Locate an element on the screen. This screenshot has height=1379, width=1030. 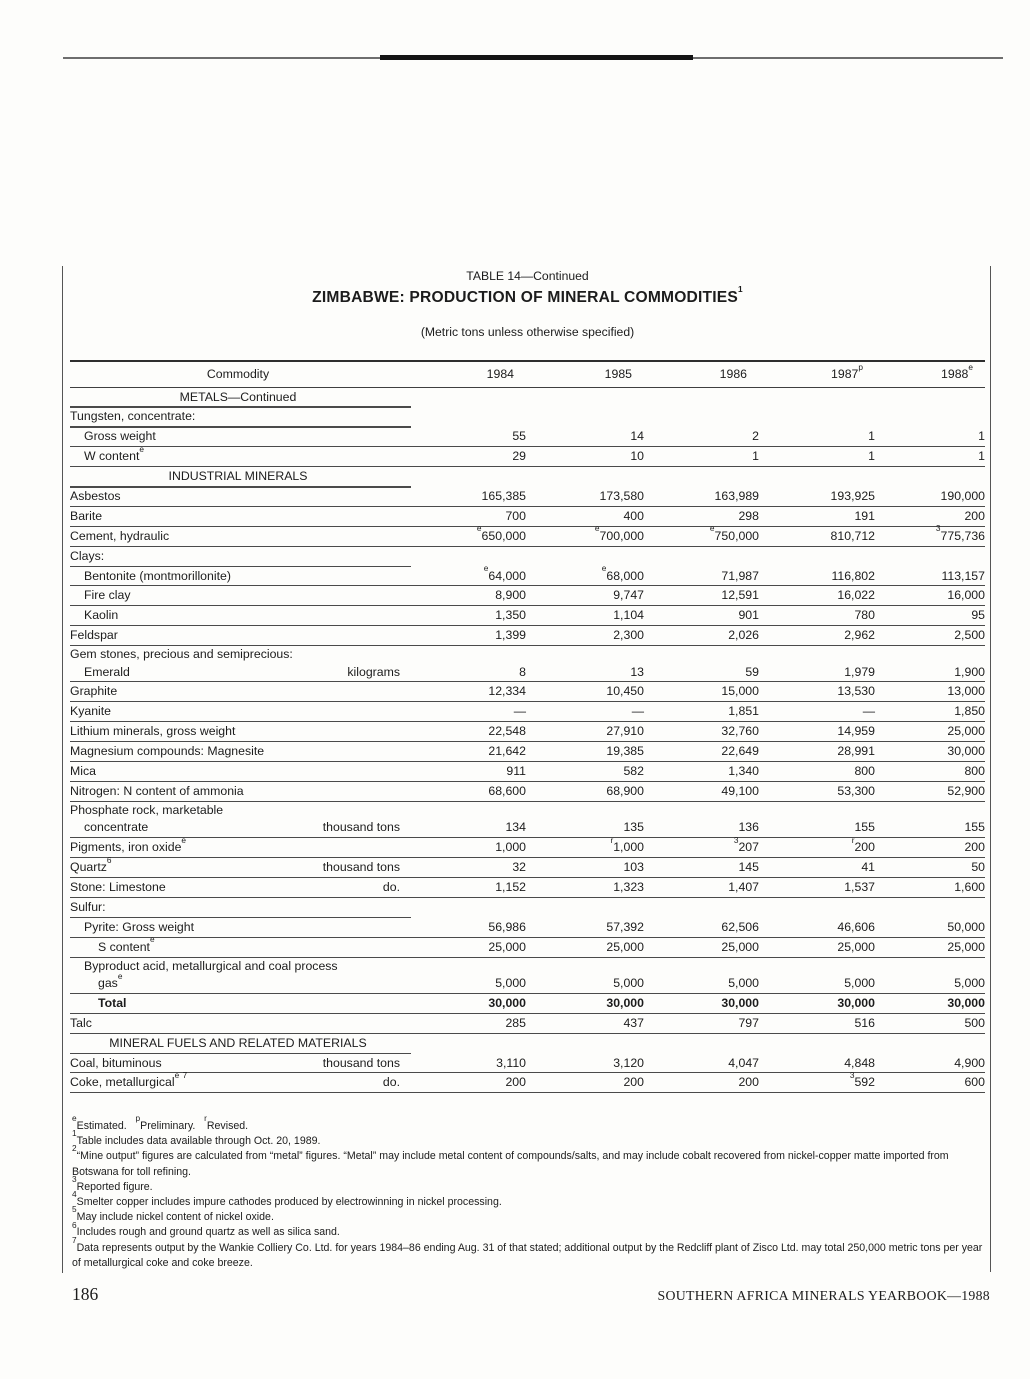
table-row: Kyanite — — 1,851 — 1,850 is located at coordinates (527, 712).